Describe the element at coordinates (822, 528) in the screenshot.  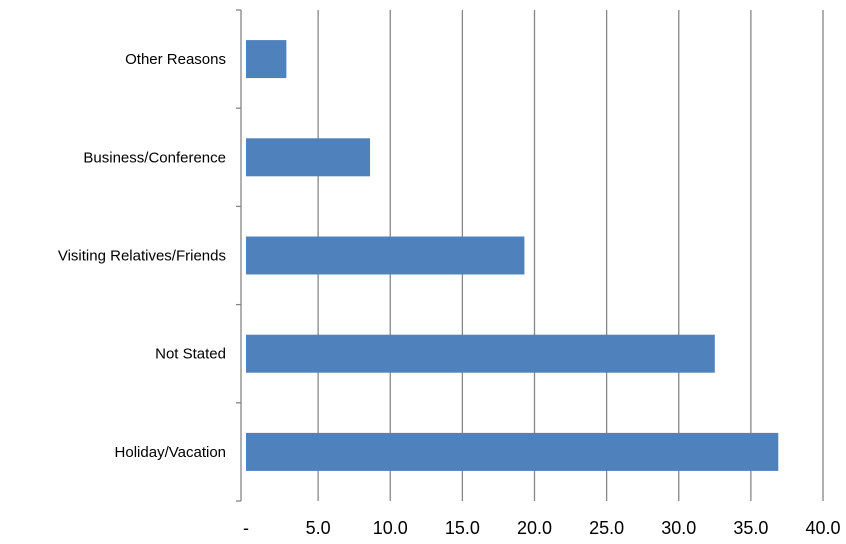
I see `x-tick-label: 40.0` at that location.